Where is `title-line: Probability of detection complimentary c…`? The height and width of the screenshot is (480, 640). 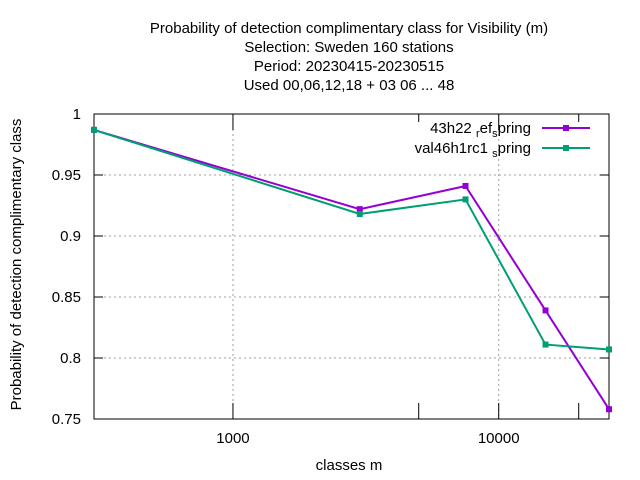
title-line: Probability of detection complimentary c… is located at coordinates (349, 28).